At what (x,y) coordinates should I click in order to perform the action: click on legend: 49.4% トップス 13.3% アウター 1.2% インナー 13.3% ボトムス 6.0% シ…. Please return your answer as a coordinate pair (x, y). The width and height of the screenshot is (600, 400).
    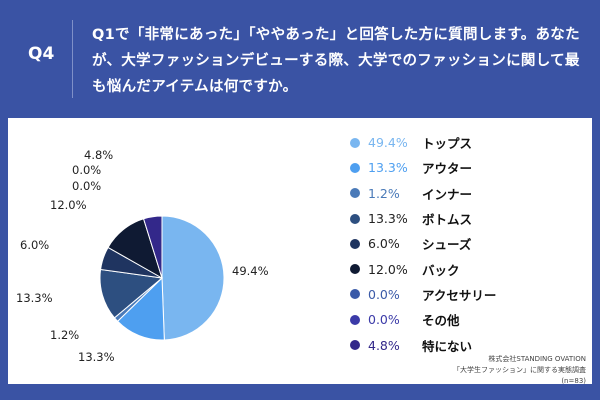
    Looking at the image, I should click on (423, 244).